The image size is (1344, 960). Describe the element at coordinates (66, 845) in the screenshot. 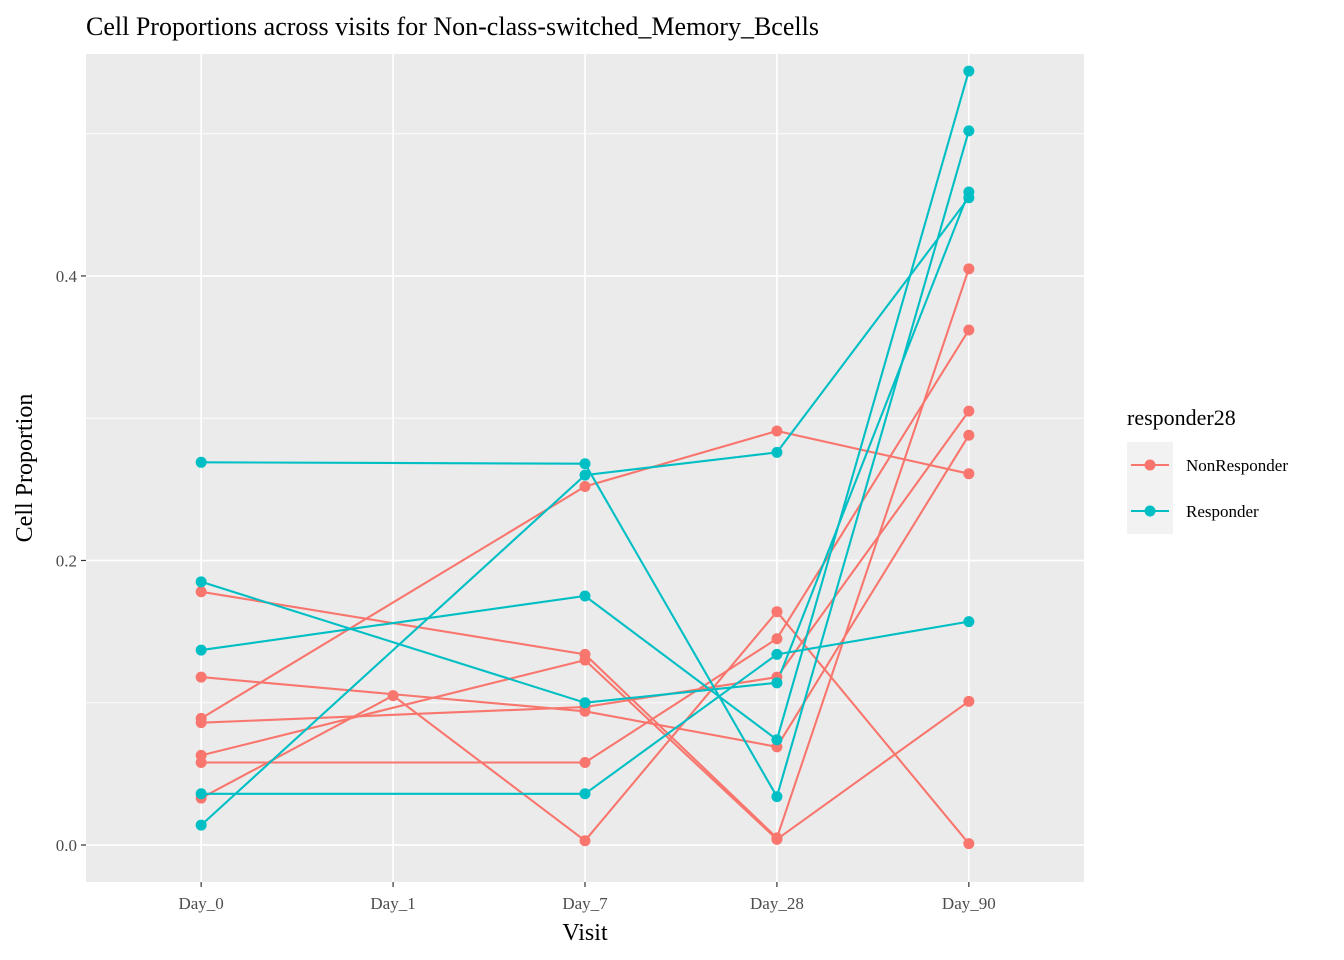

I see `y-tick-label: 0.0` at that location.